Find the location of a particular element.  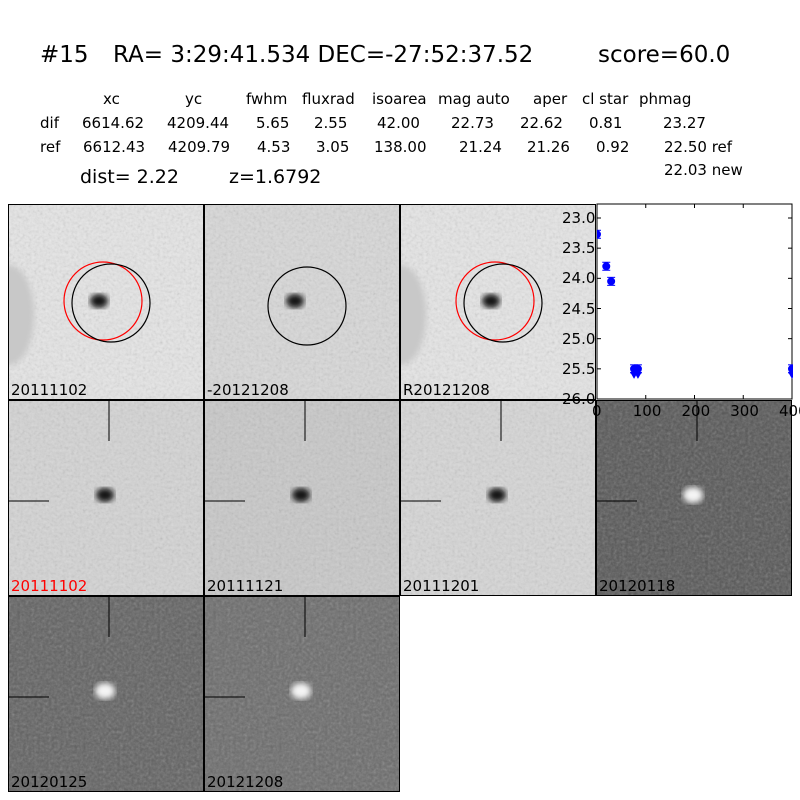

image-stamp: 20120118 is located at coordinates (694, 498).